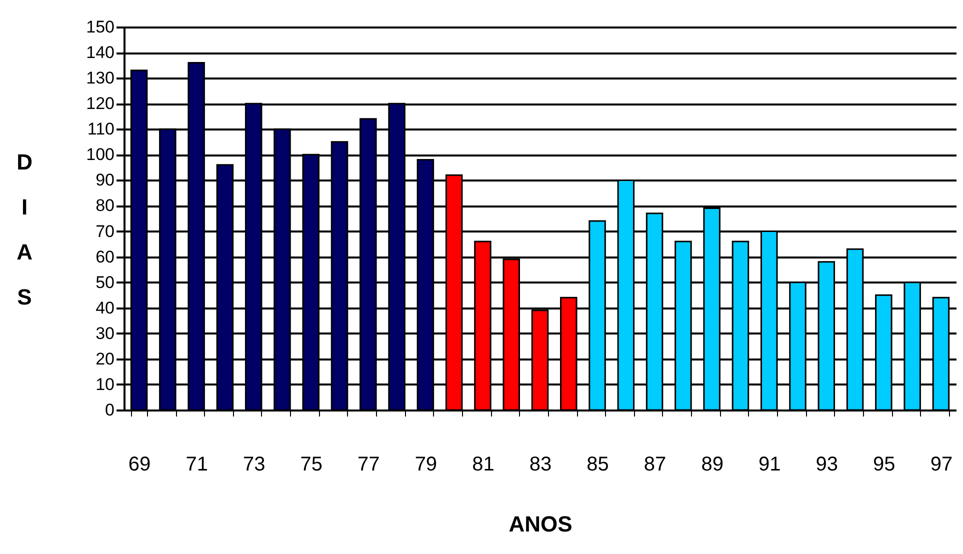 This screenshot has height=554, width=963. I want to click on x-tick-label: 95, so click(884, 465).